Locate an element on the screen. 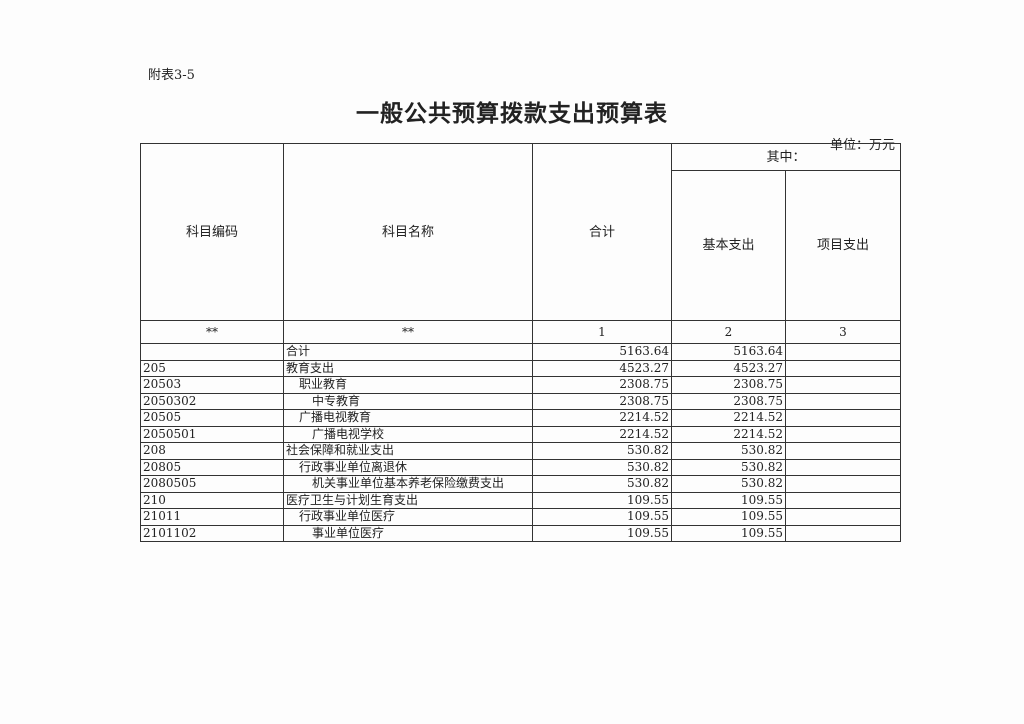 The height and width of the screenshot is (724, 1024). basic-cell: 4523.27 is located at coordinates (728, 368).